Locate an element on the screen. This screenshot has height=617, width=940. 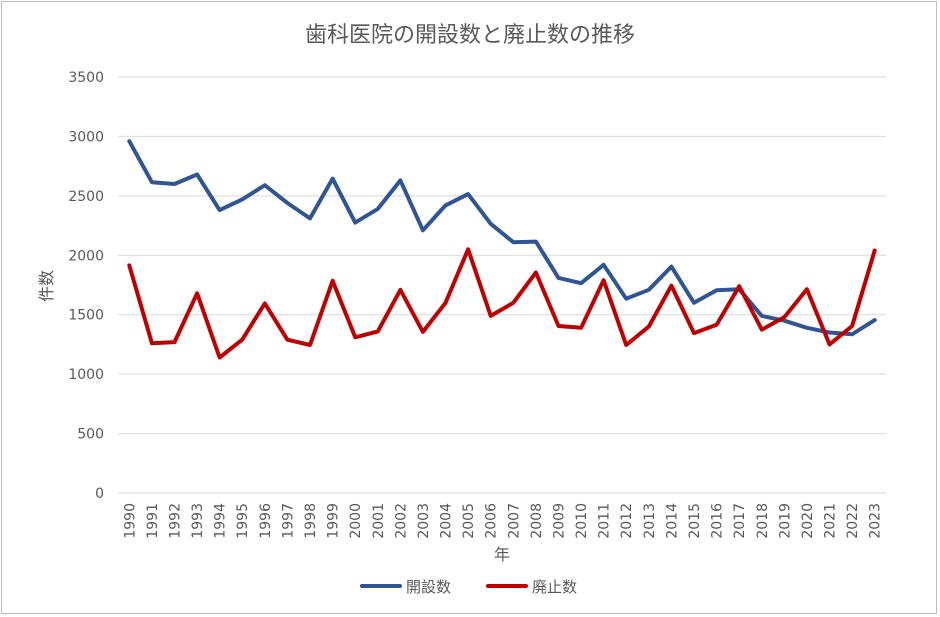
y-axis-tick-labels: 0 500 1000 1500 2000 2500 3000 3500 is located at coordinates (86, 286).